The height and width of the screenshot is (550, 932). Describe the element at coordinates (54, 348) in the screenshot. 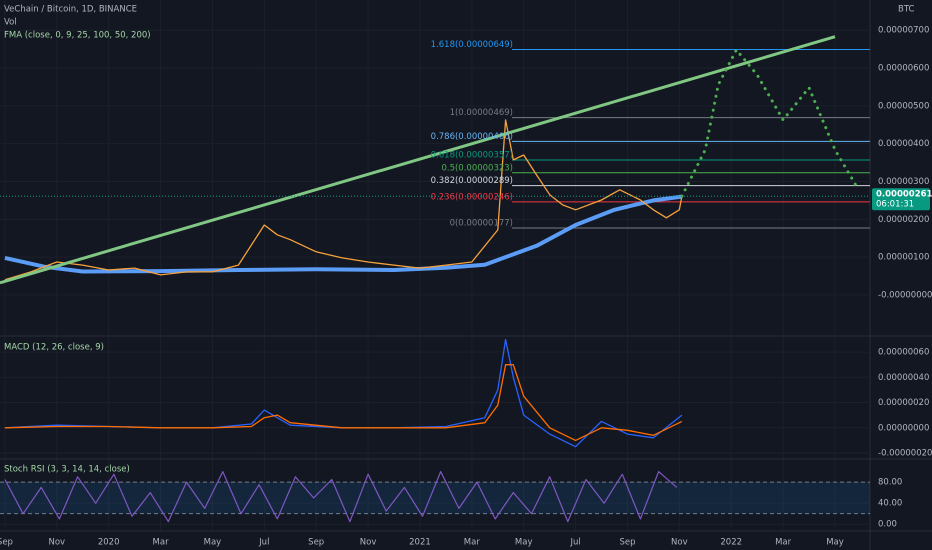

I see `pane-title: MACD (12, 26, close, 9)` at that location.